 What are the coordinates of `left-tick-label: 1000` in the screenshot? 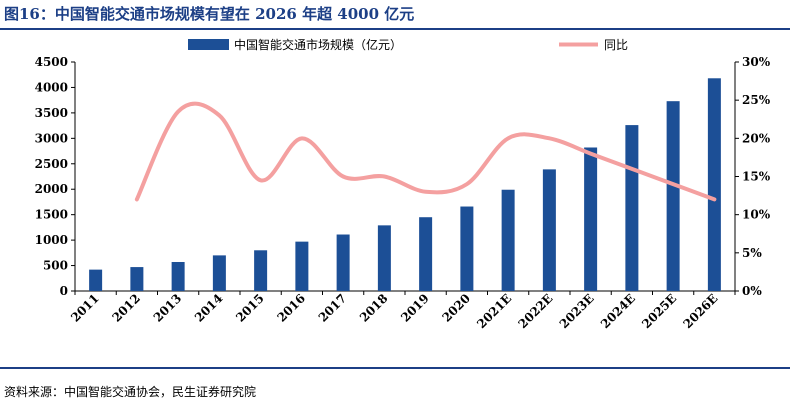 It's located at (51, 240).